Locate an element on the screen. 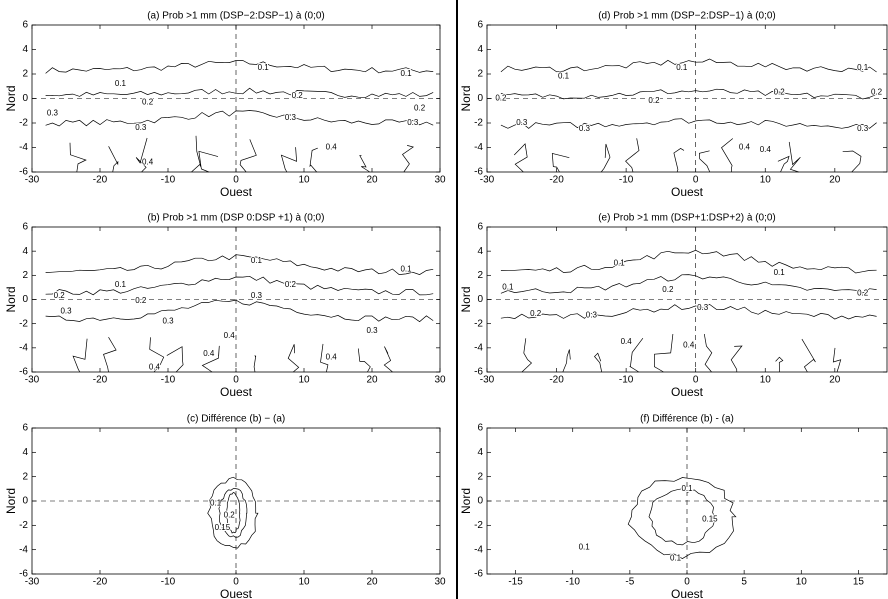 The image size is (888, 599). y-tick-label: -2 is located at coordinates (23, 123).